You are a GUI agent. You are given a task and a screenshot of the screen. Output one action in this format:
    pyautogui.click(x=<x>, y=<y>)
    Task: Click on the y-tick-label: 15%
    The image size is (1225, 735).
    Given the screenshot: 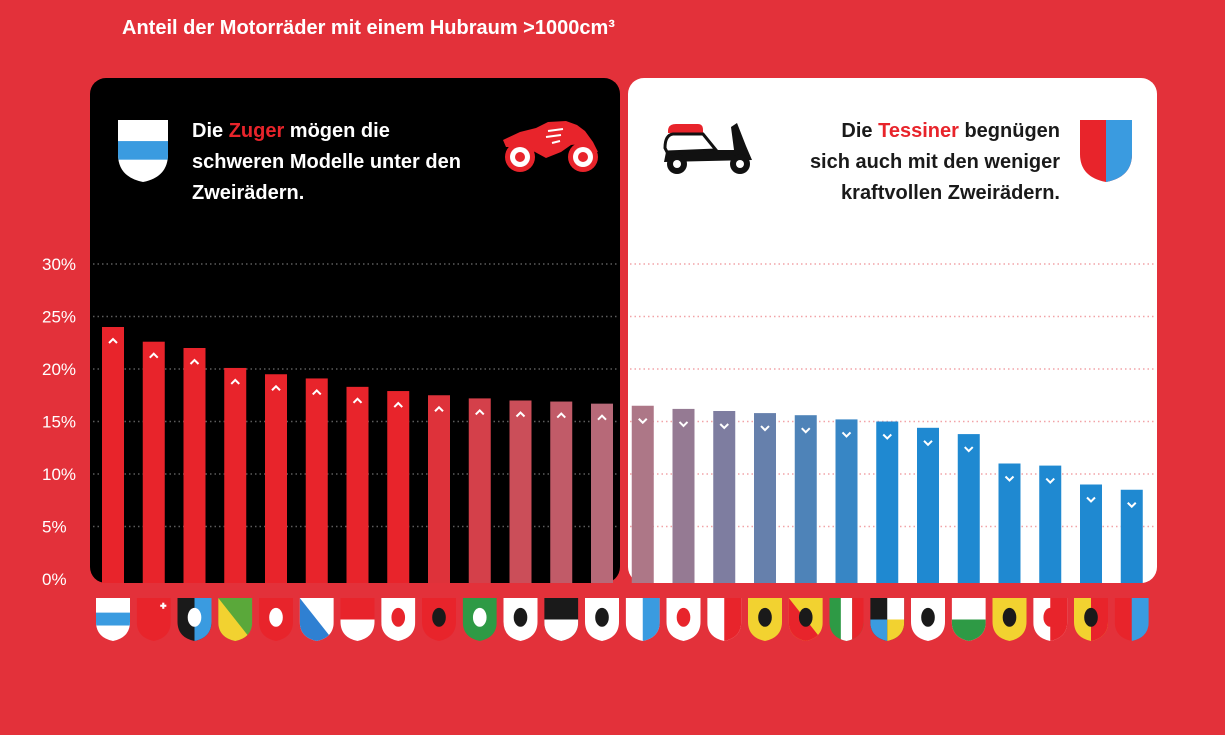 What is the action you would take?
    pyautogui.click(x=59, y=422)
    